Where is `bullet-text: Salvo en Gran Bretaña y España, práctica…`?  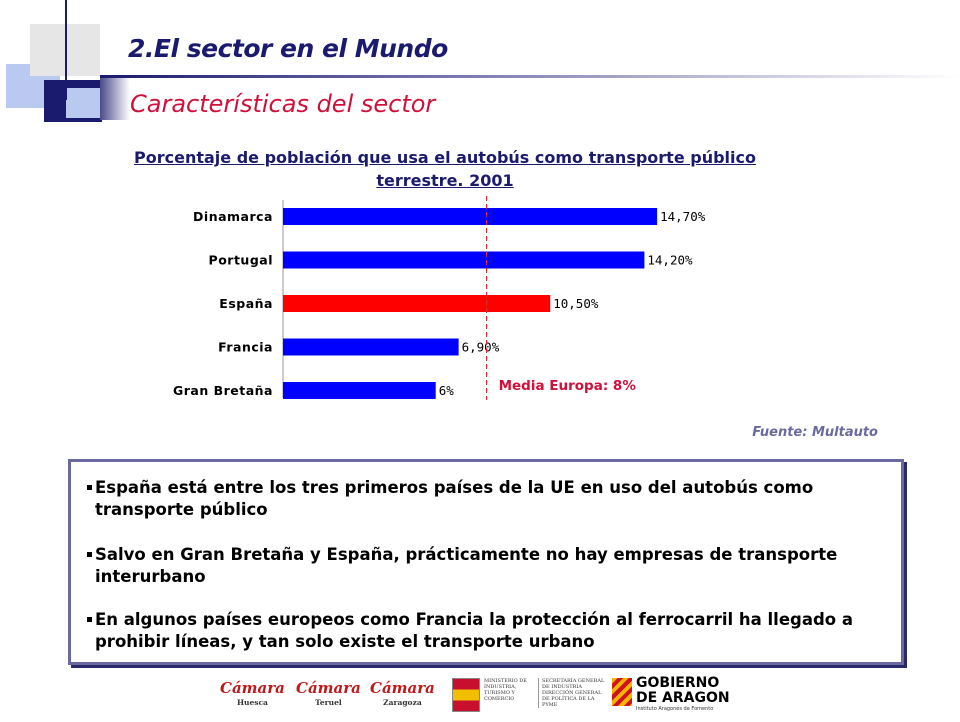 bullet-text: Salvo en Gran Bretaña y España, práctica… is located at coordinates (466, 565).